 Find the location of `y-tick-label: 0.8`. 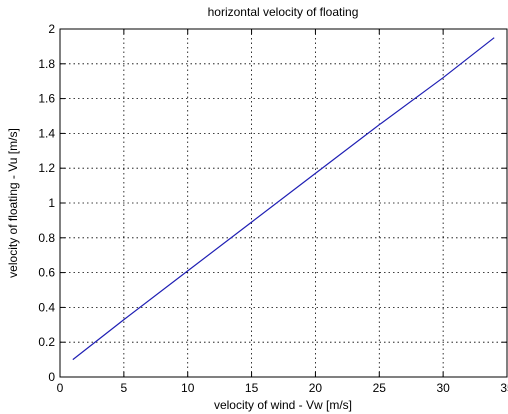

y-tick-label: 0.8 is located at coordinates (46, 238).